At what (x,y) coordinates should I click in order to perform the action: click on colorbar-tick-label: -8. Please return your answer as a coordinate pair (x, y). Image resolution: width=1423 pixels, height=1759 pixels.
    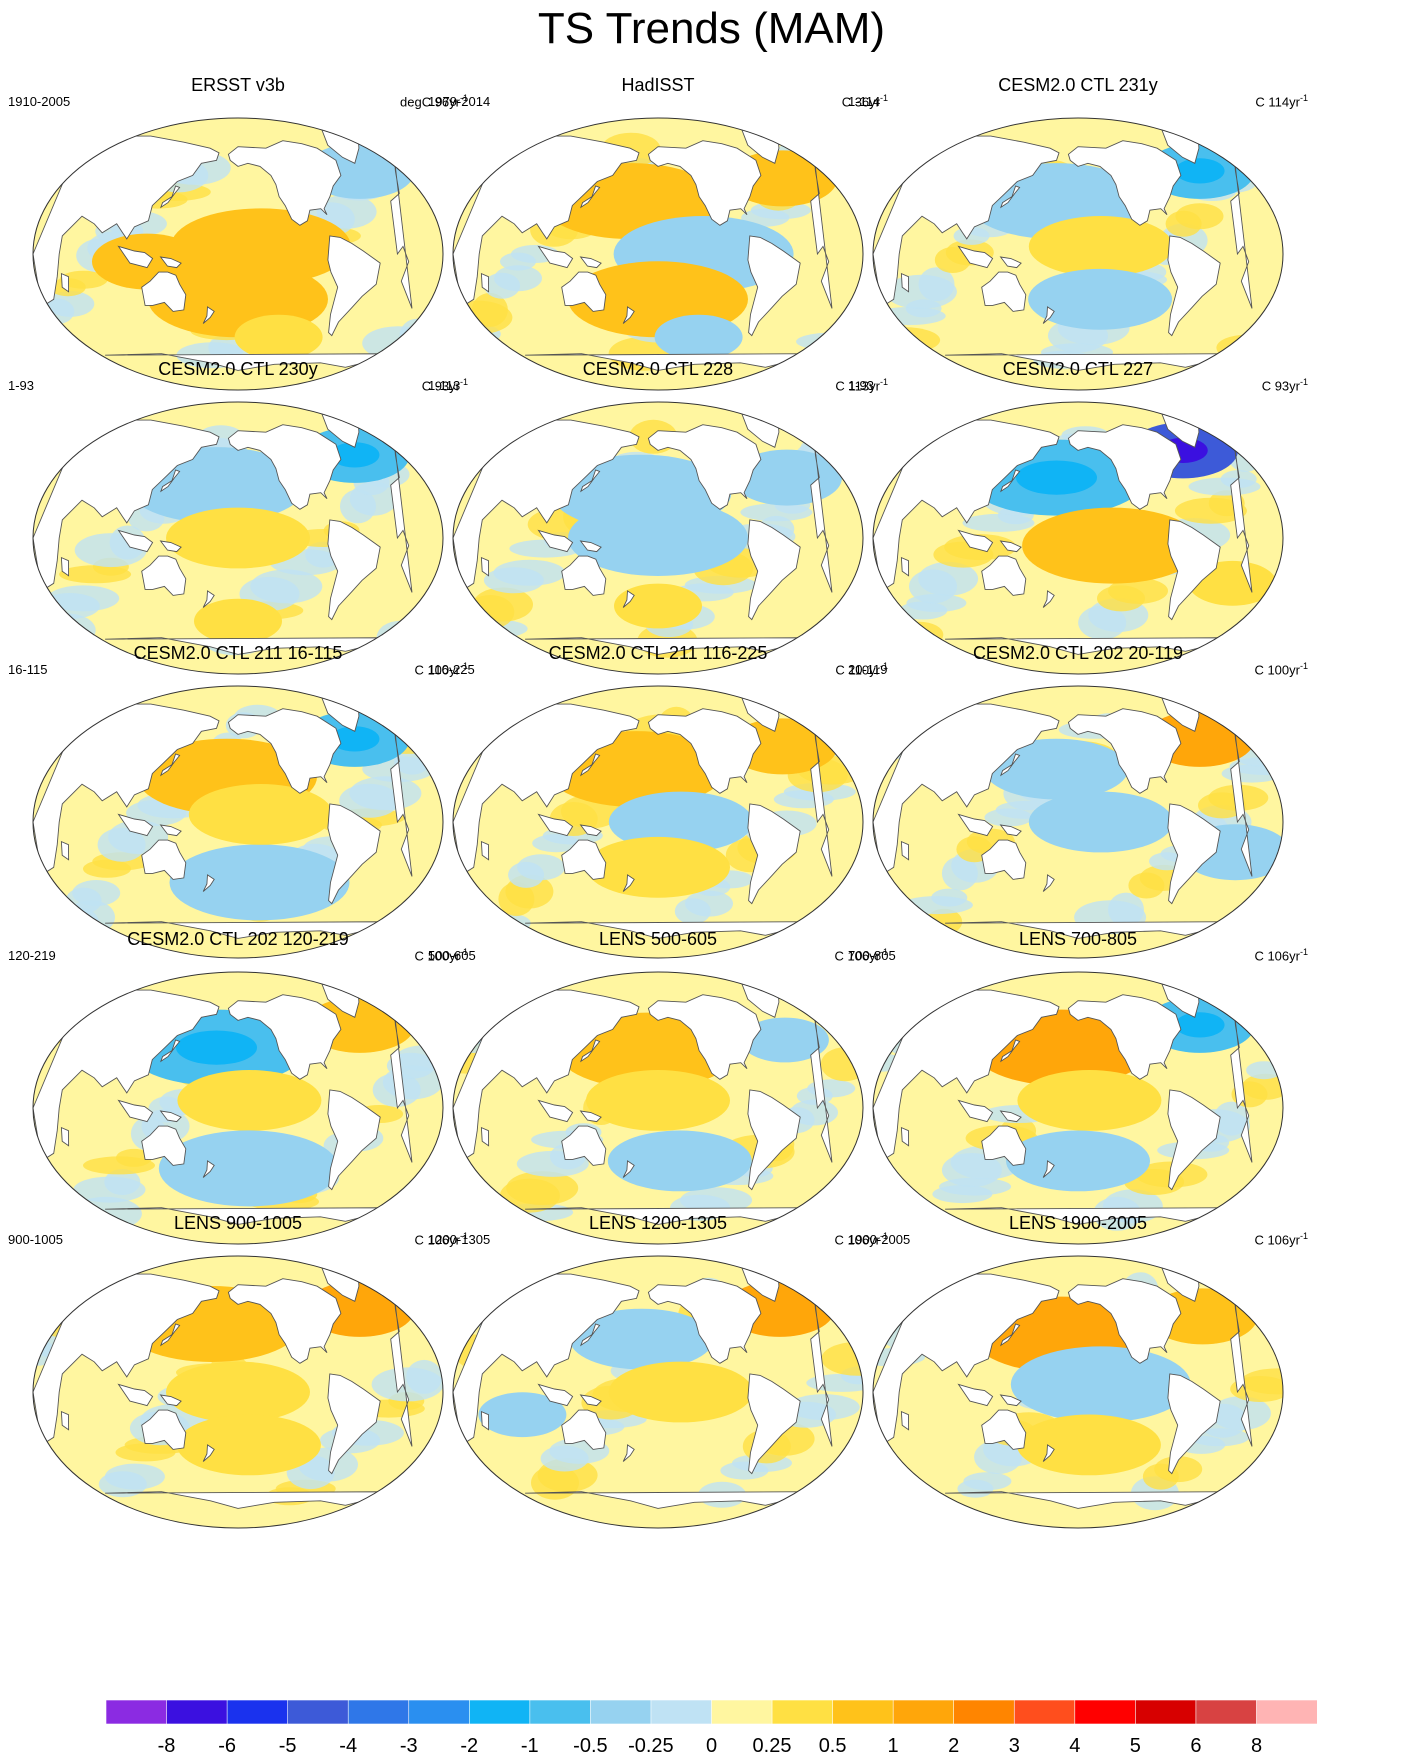
    Looking at the image, I should click on (167, 1746).